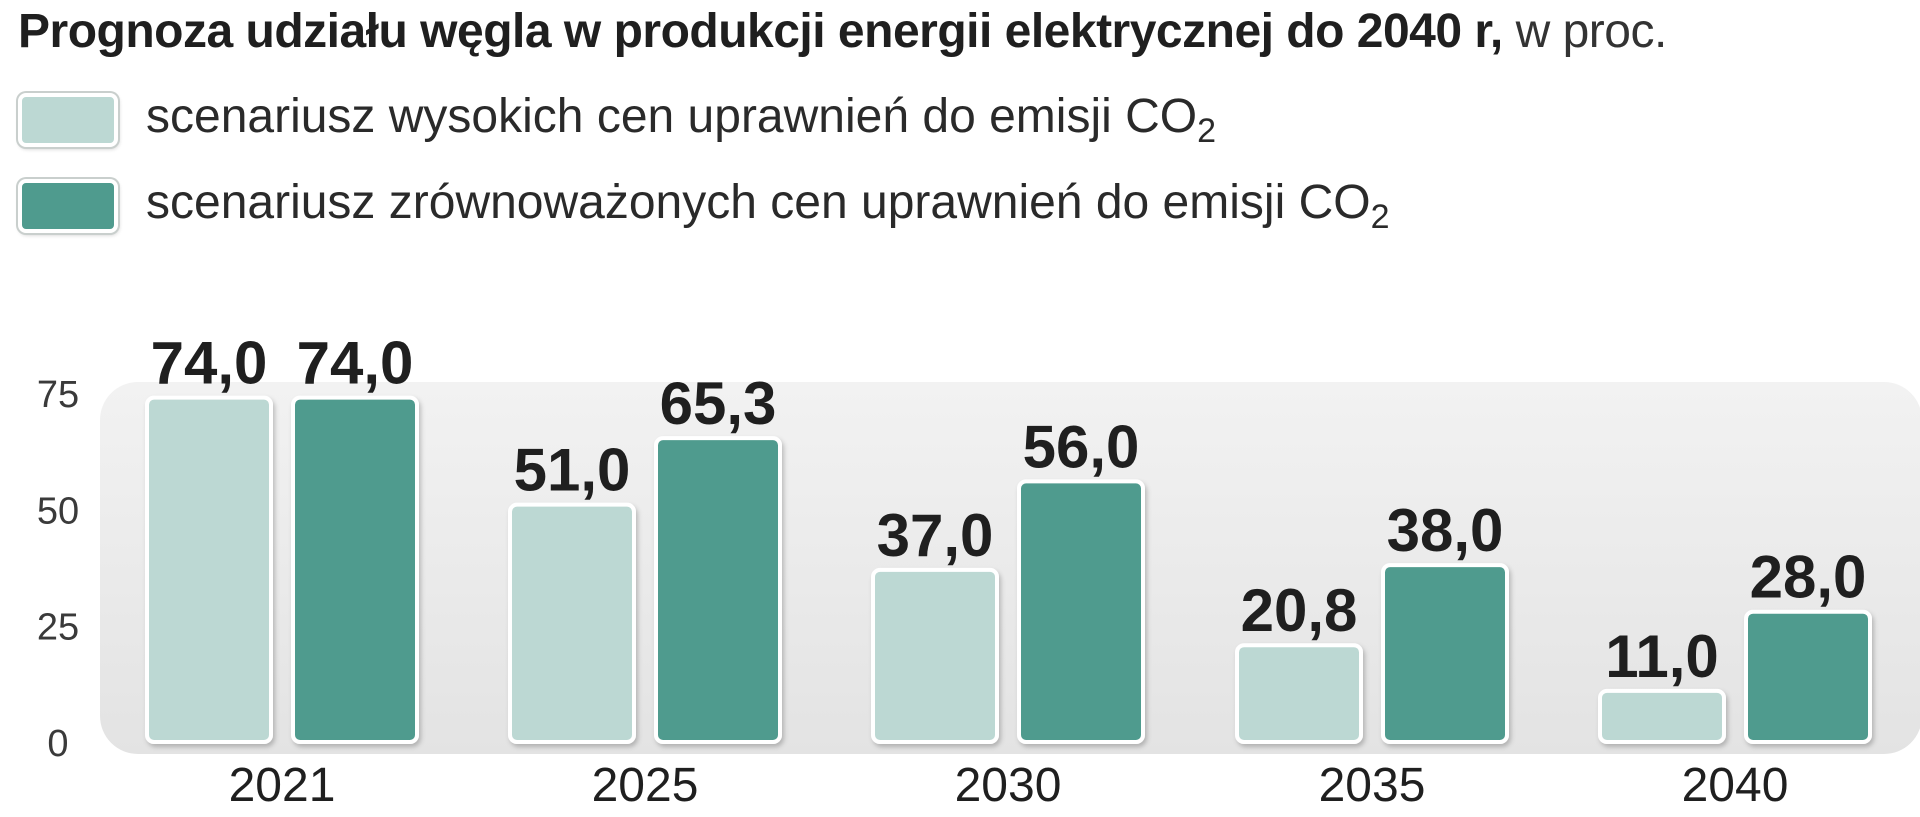 Image resolution: width=1920 pixels, height=817 pixels. What do you see at coordinates (1372, 785) in the screenshot?
I see `x-tick-label-2035: 2035` at bounding box center [1372, 785].